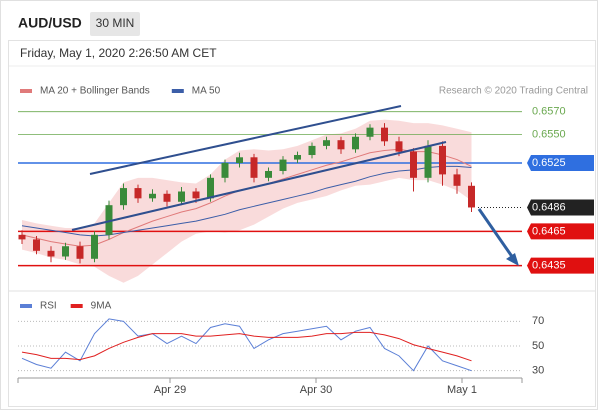 This screenshot has height=415, width=598. Describe the element at coordinates (48, 306) in the screenshot. I see `legend-label: RSI` at that location.